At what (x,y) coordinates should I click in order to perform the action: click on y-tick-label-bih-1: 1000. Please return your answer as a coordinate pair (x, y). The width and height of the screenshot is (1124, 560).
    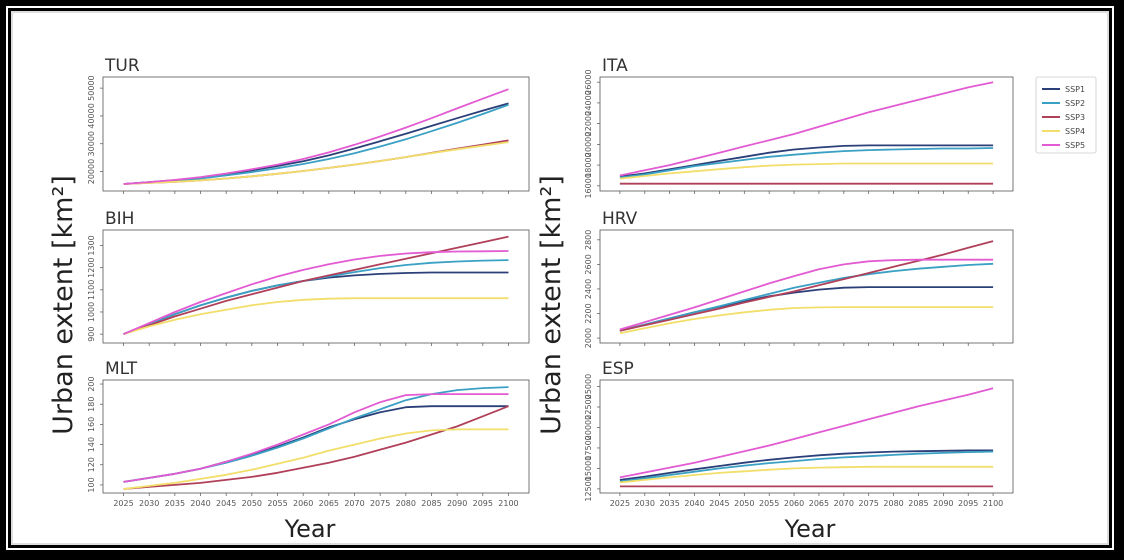
    Looking at the image, I should click on (91, 312).